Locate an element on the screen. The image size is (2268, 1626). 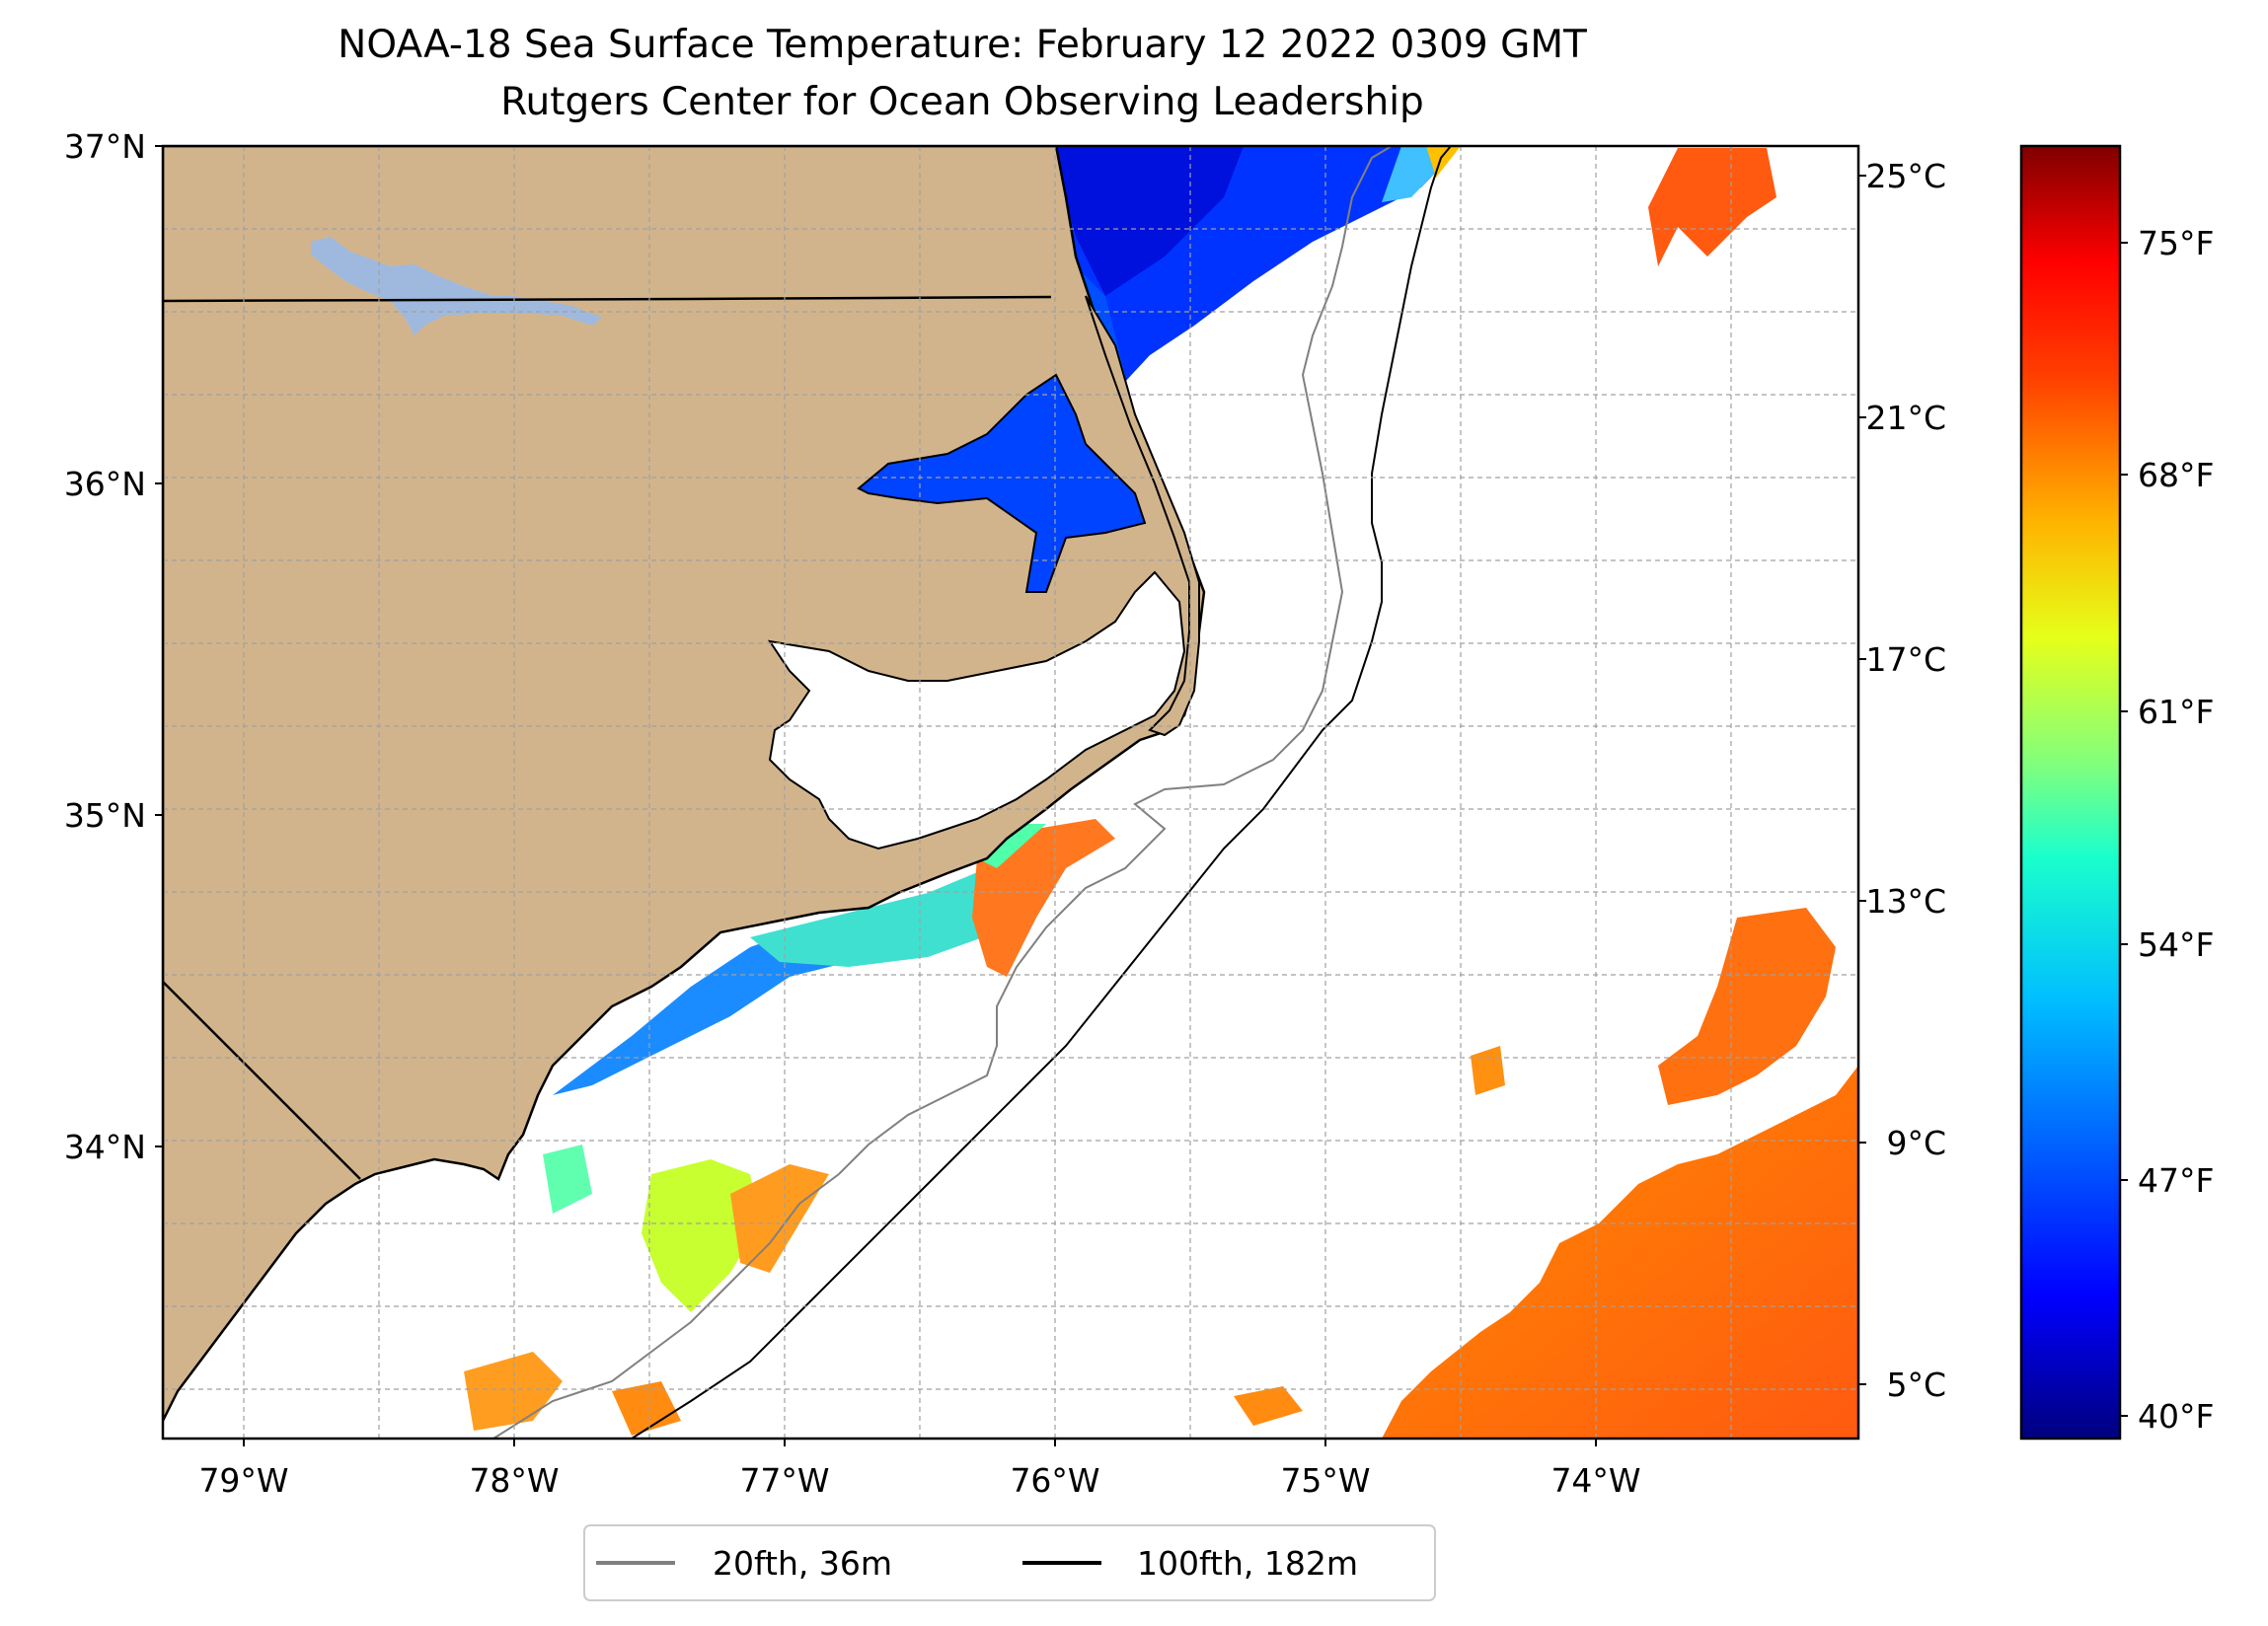
lat-label-36: 36°N is located at coordinates (105, 484).